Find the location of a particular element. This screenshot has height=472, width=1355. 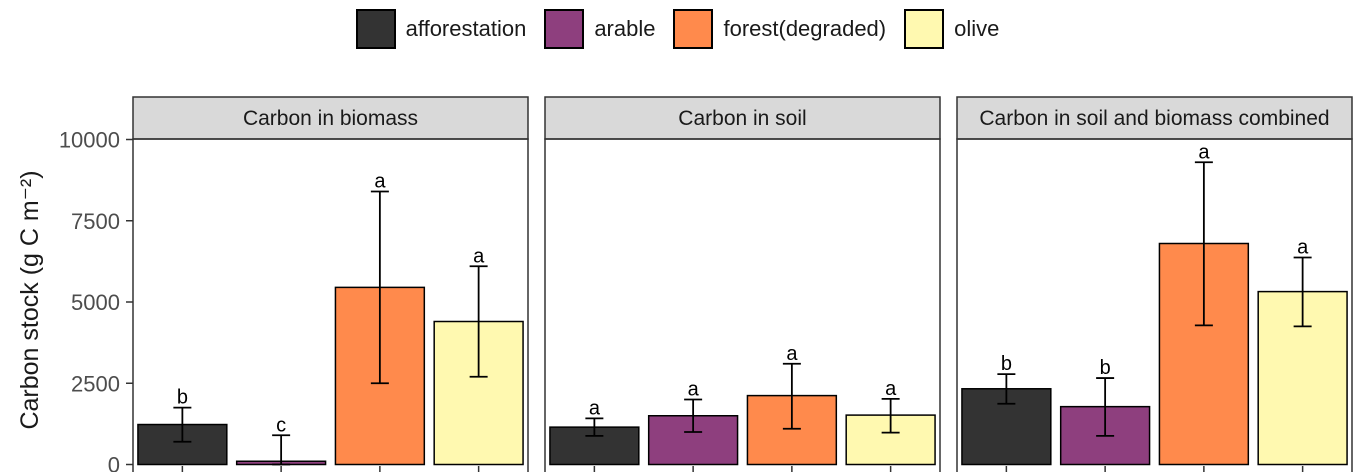

legend-item-0: afforestation is located at coordinates (441, 29).